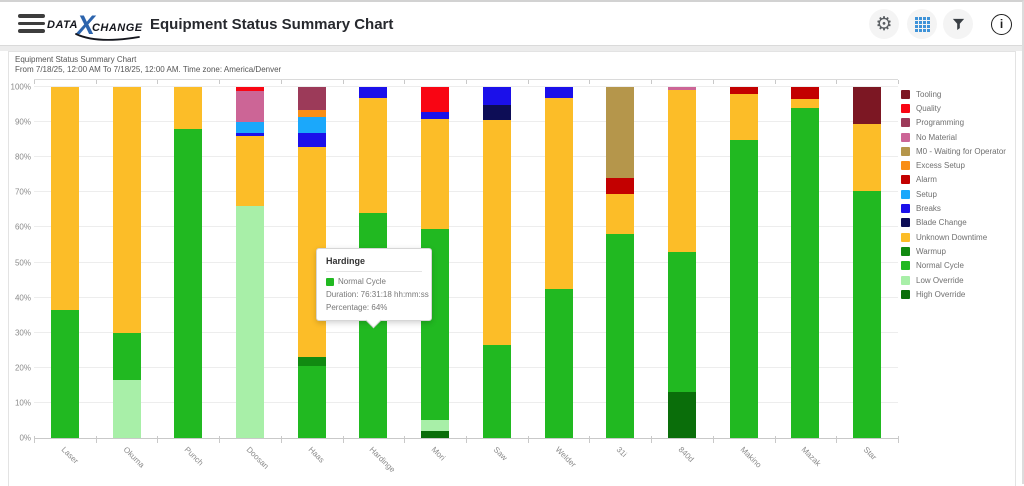  Describe the element at coordinates (1001, 24) in the screenshot. I see `info-icon: i` at that location.